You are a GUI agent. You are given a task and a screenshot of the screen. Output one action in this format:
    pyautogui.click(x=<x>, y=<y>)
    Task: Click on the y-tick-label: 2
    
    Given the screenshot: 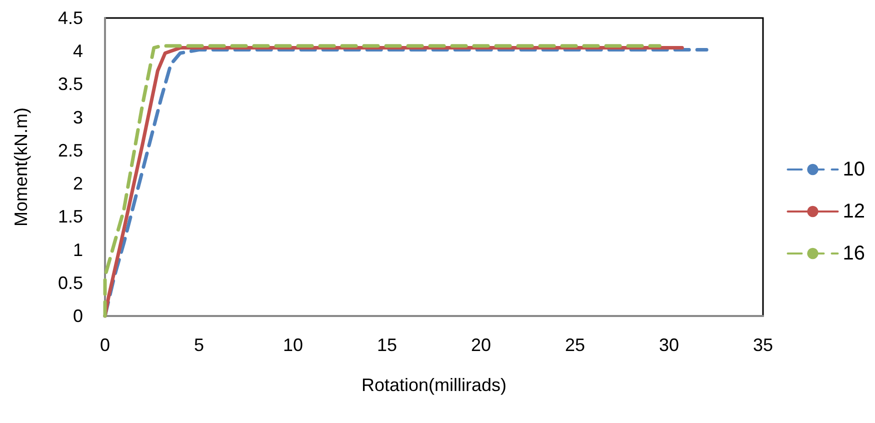 What is the action you would take?
    pyautogui.click(x=77, y=184)
    